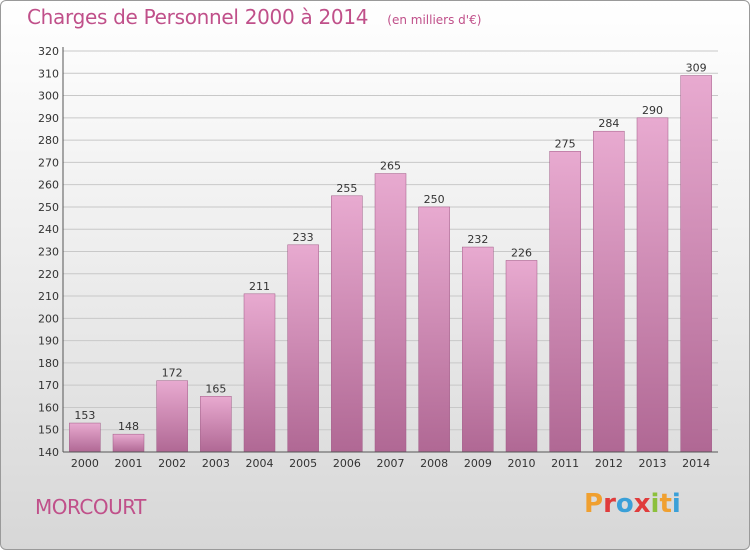 This screenshot has width=750, height=550. Describe the element at coordinates (128, 443) in the screenshot. I see `bar-2001` at that location.